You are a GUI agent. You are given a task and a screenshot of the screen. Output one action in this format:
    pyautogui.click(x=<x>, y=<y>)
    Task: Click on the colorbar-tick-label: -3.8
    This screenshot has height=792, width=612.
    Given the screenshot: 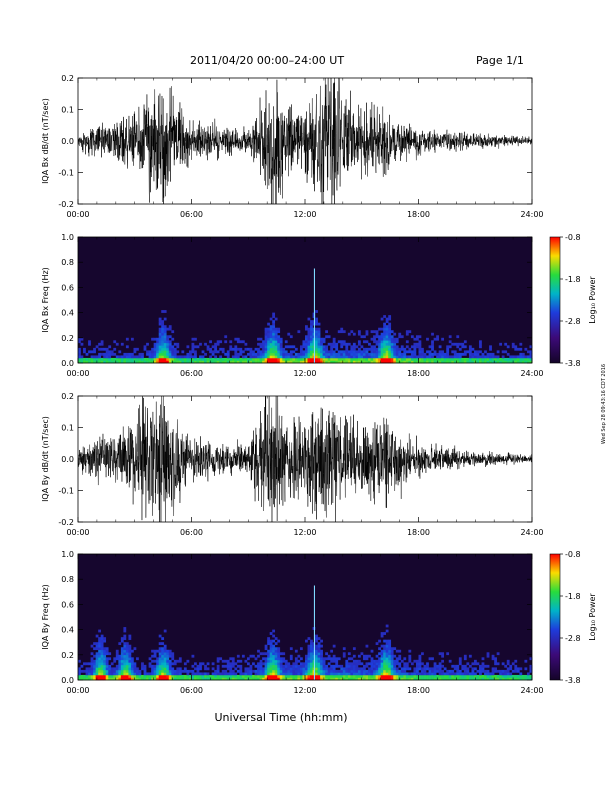 What is the action you would take?
    pyautogui.click(x=573, y=363)
    